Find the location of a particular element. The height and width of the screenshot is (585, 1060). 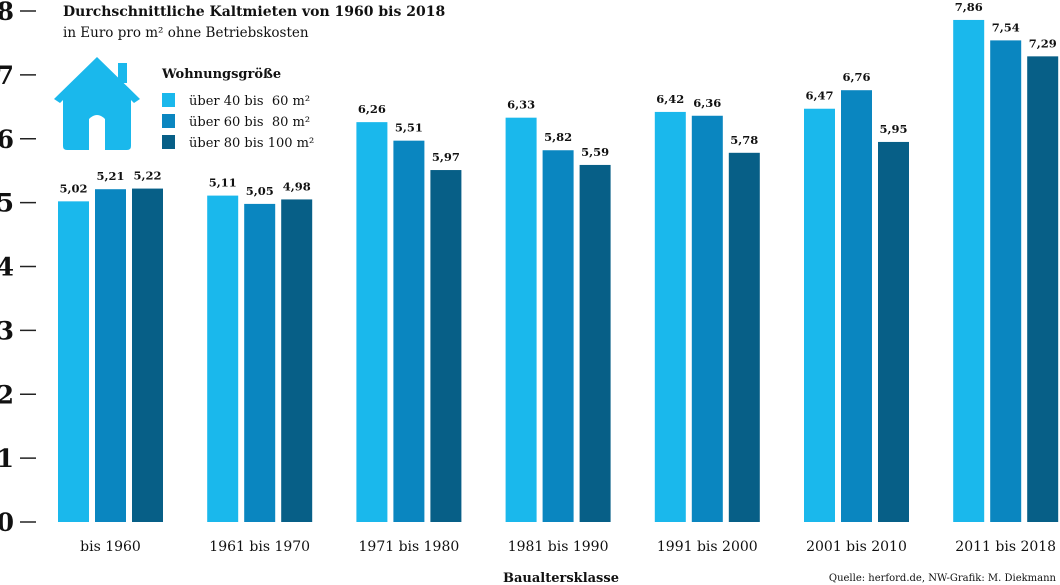

data-label: 6,42 is located at coordinates (670, 99).